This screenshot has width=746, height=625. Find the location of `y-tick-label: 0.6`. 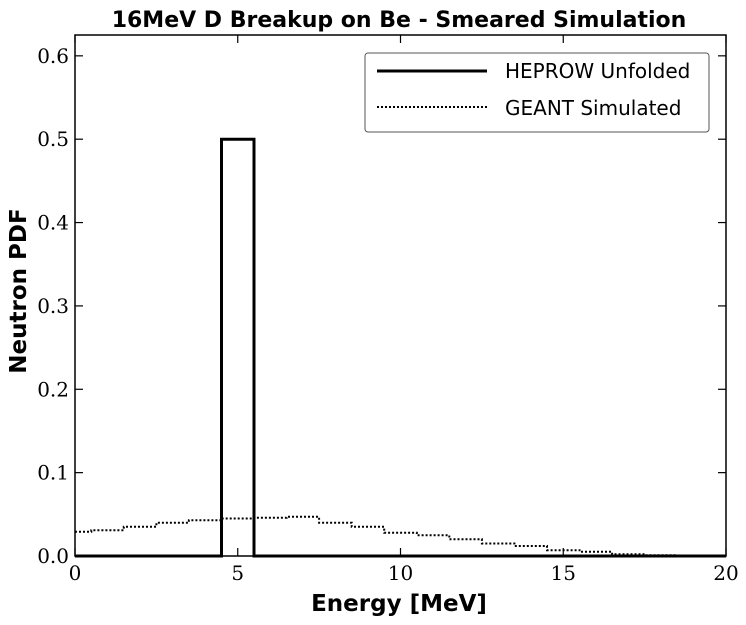

y-tick-label: 0.6 is located at coordinates (53, 56).